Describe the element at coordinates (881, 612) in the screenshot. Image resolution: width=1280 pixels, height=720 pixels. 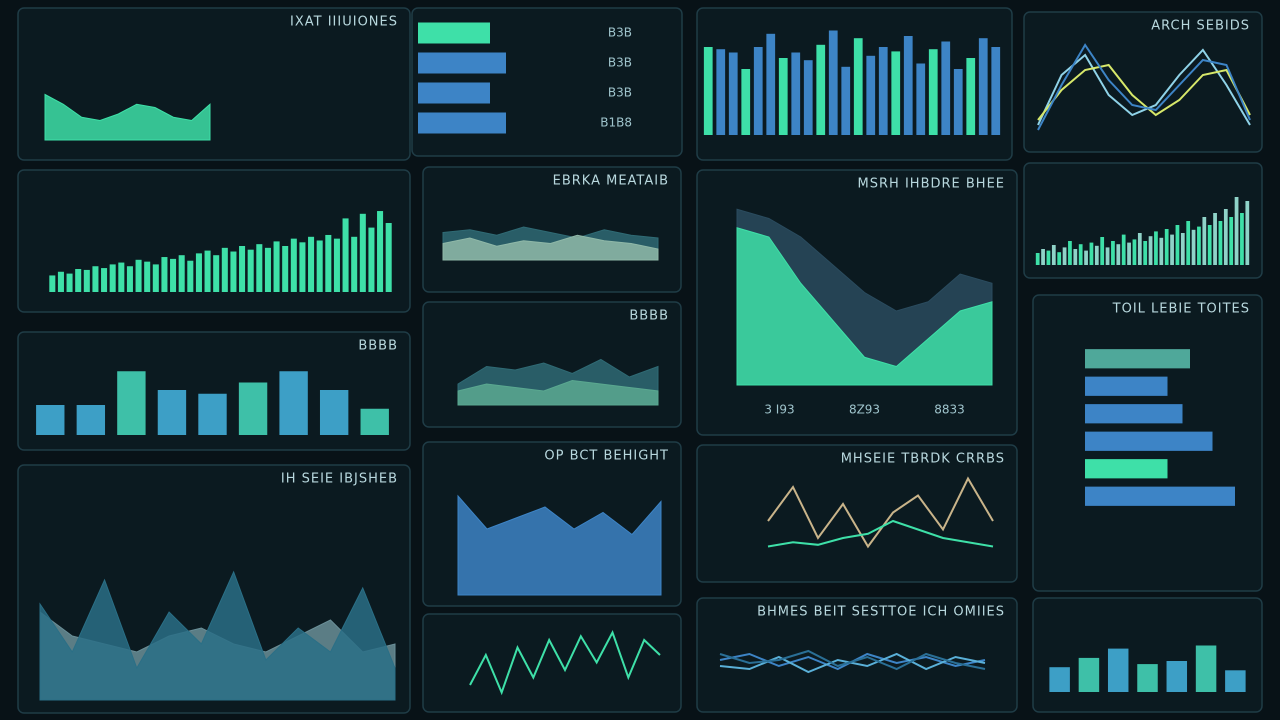
I see `panel-title: BHMES BEIT SESTTOE ICH OMIIES` at that location.